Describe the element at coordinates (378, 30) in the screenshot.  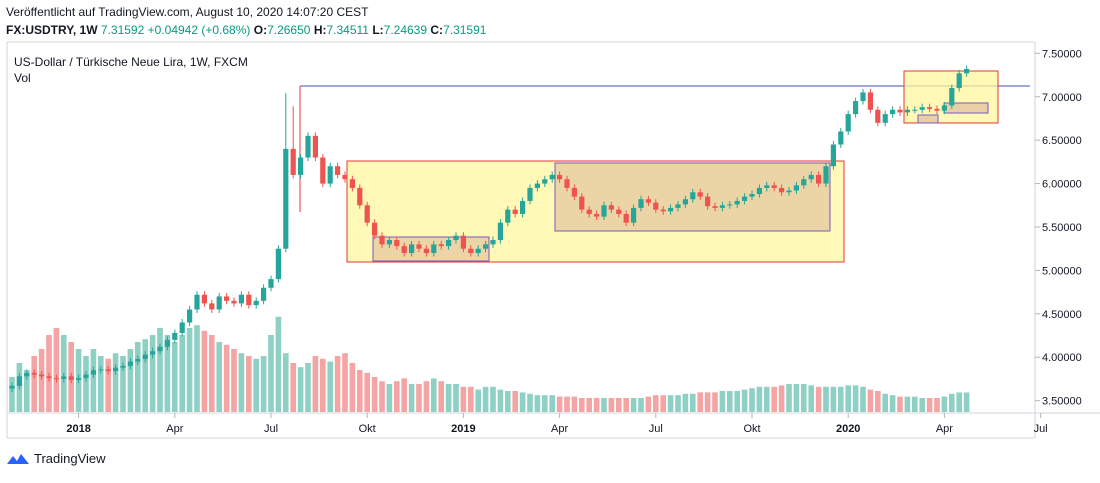
I see `low-label: L:` at that location.